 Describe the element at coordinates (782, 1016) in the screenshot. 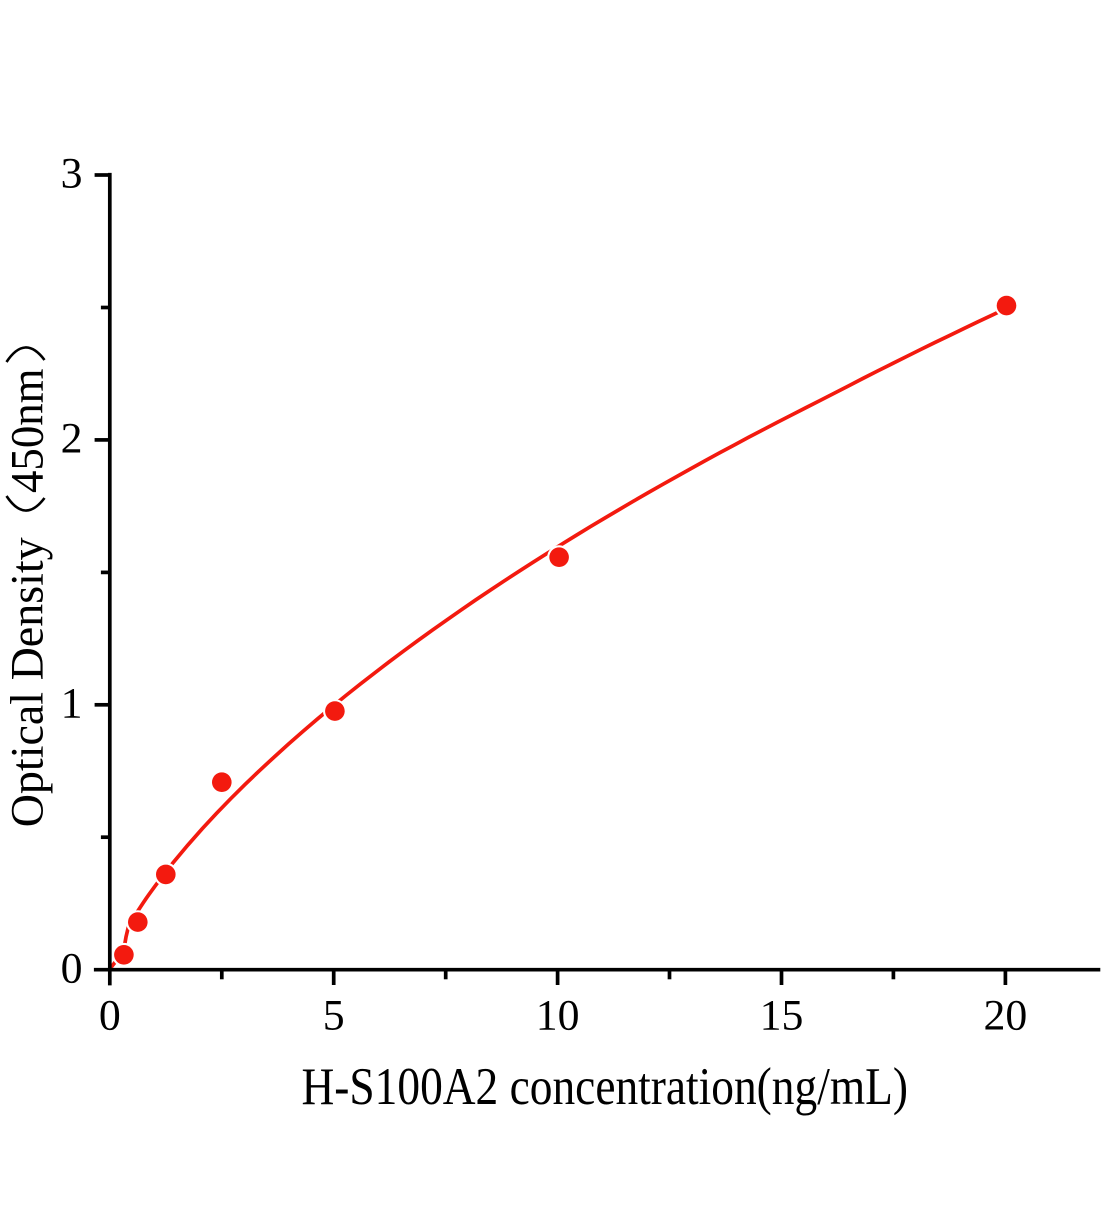

I see `svg-text: 15` at that location.